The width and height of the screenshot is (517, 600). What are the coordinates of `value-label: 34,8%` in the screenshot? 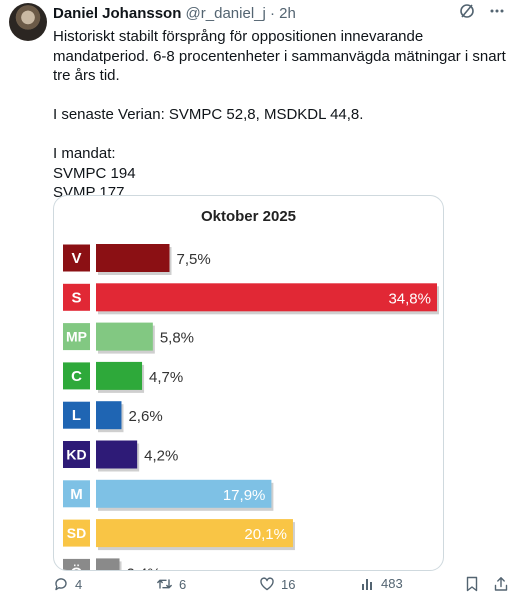 It's located at (409, 298).